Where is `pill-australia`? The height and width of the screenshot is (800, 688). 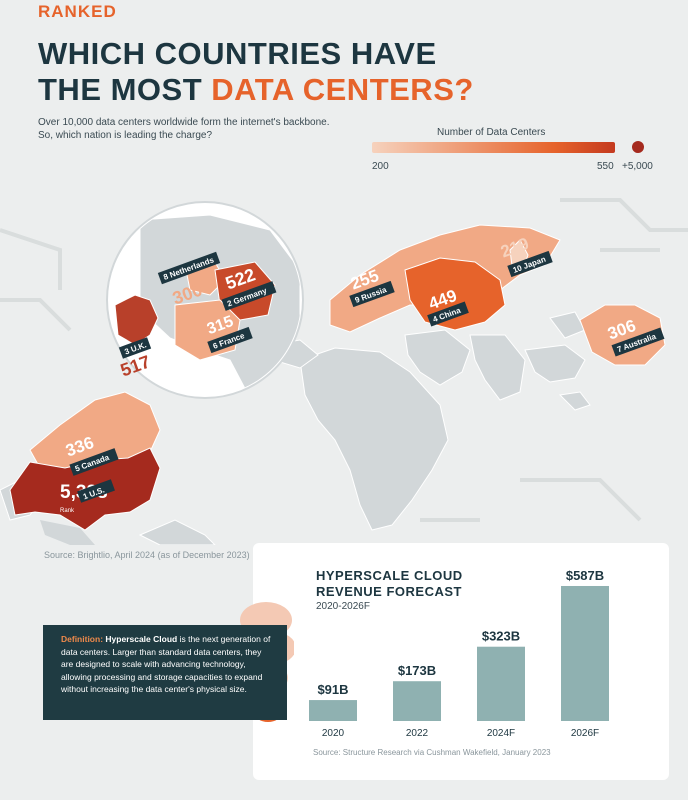
pill-australia is located at coordinates (638, 342).